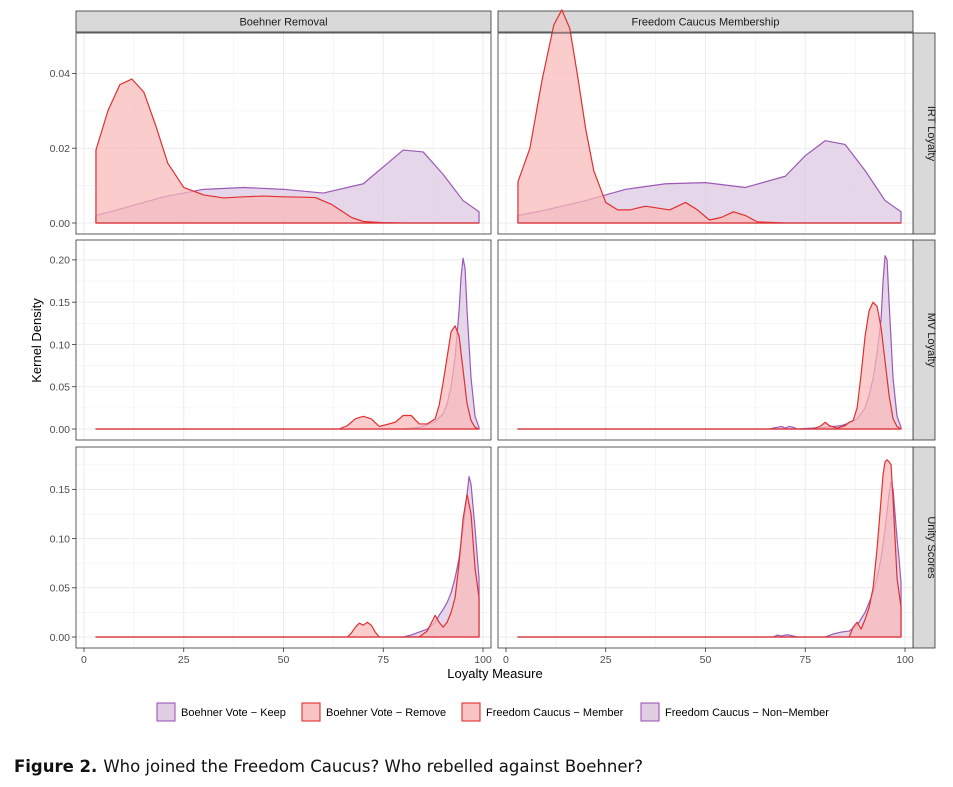 Image resolution: width=953 pixels, height=787 pixels. I want to click on panel-unity-scores-freedom-caucus-membership: 0 25 50 75 100, so click(705, 556).